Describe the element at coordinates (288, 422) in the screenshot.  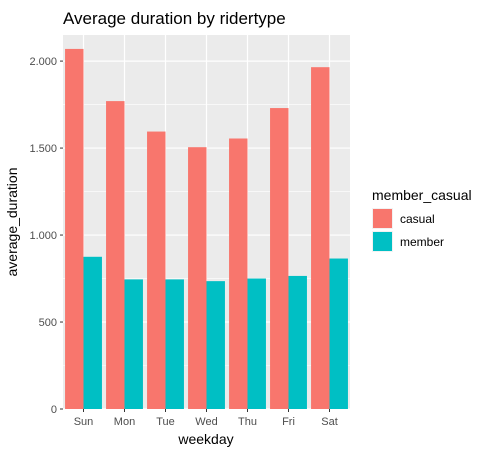
I see `x-tick-label: Fri` at that location.